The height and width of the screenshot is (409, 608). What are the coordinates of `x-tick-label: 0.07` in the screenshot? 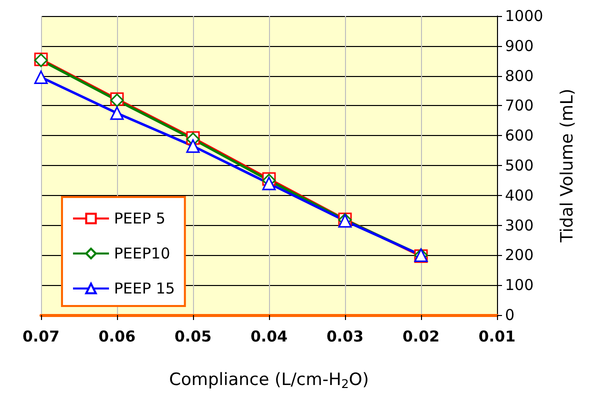 It's located at (41, 337).